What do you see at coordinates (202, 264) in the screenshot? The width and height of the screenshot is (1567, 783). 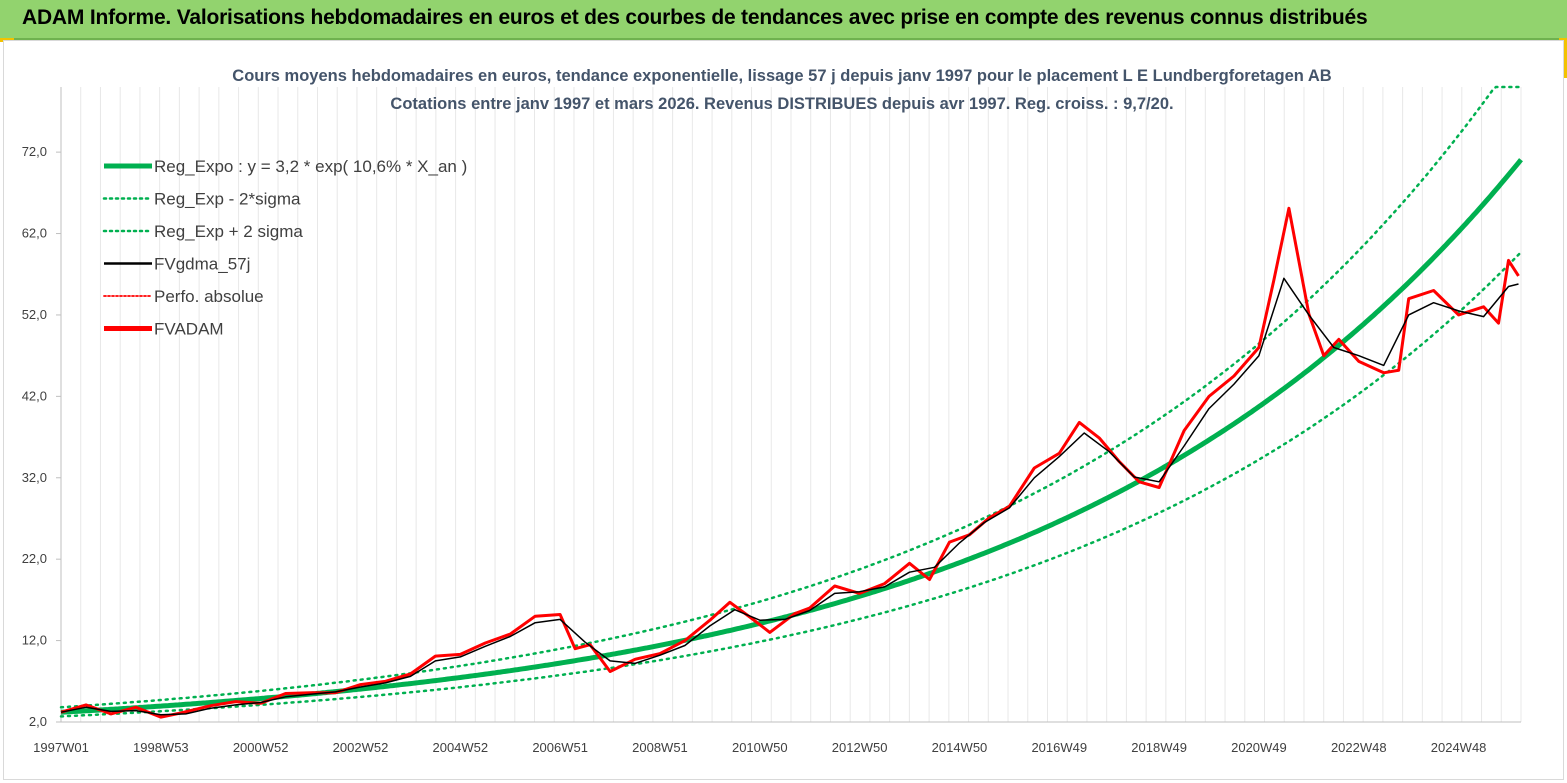 I see `legend-fvgdma-label: FVgdma_57j` at bounding box center [202, 264].